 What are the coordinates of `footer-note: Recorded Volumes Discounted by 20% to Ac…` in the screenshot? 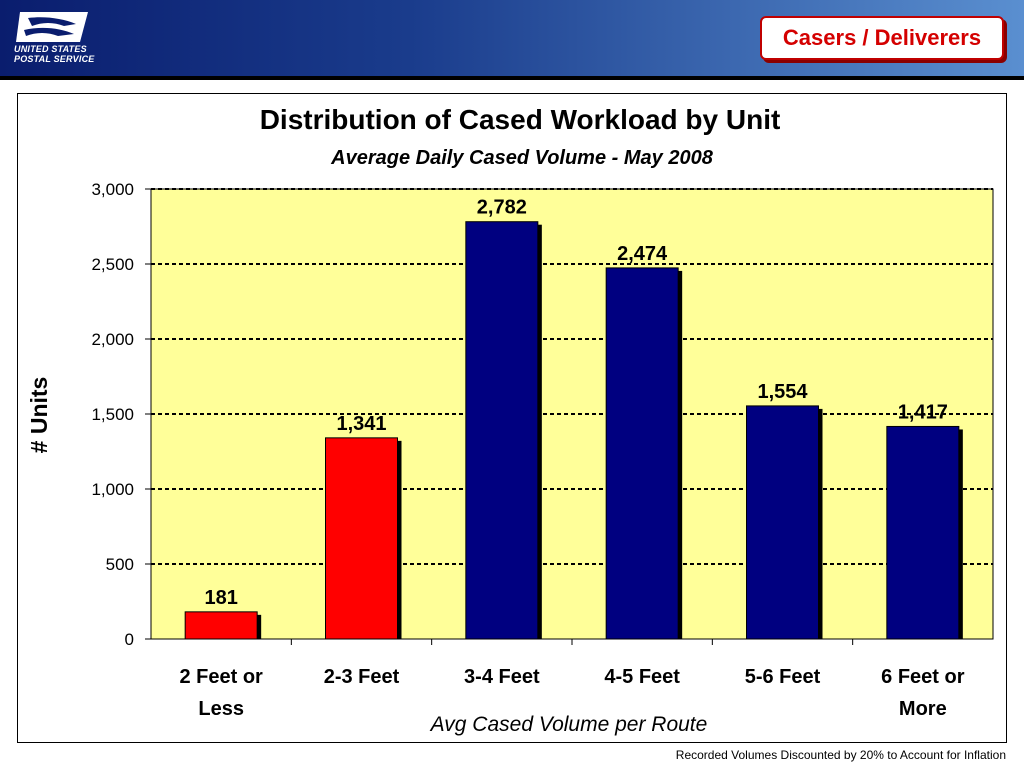 It's located at (840, 755).